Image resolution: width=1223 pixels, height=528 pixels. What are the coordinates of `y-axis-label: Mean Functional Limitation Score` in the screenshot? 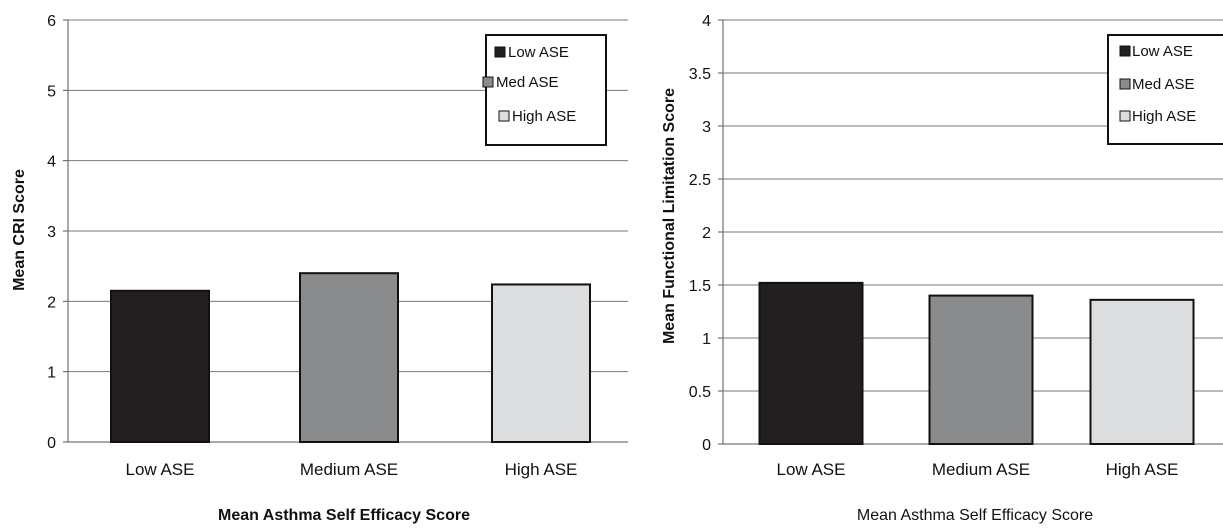 It's located at (669, 216).